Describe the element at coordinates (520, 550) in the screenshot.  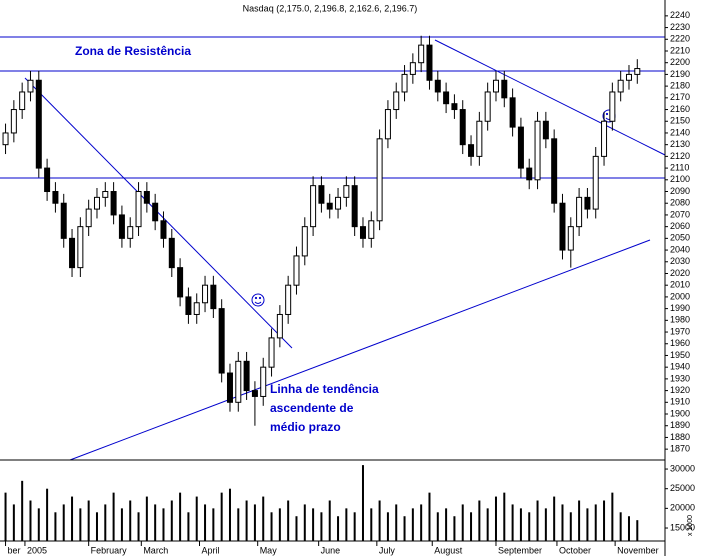
I see `x-tick-label: September` at that location.